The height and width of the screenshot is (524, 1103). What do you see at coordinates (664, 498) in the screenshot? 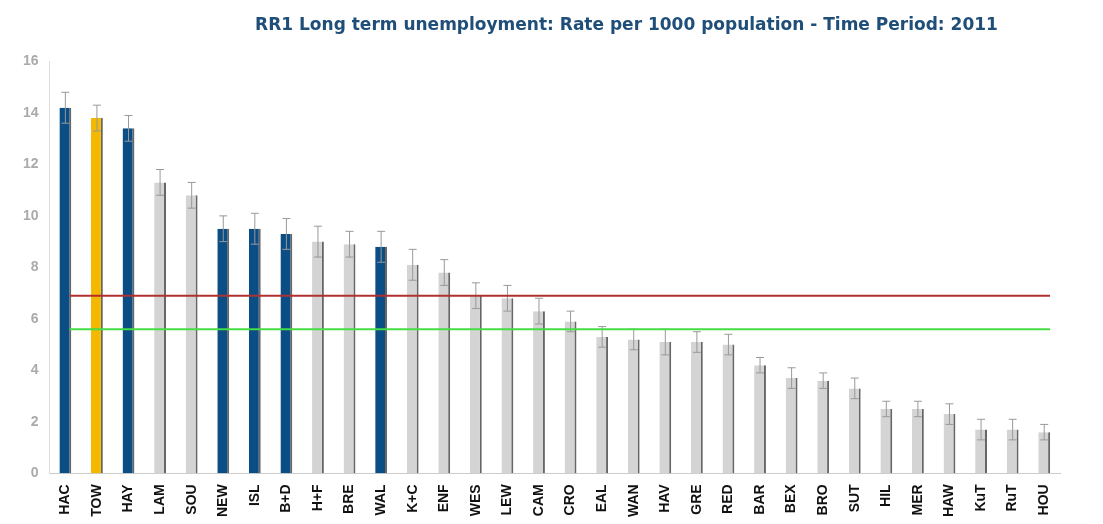
I see `x-tick-label: HAV` at bounding box center [664, 498].